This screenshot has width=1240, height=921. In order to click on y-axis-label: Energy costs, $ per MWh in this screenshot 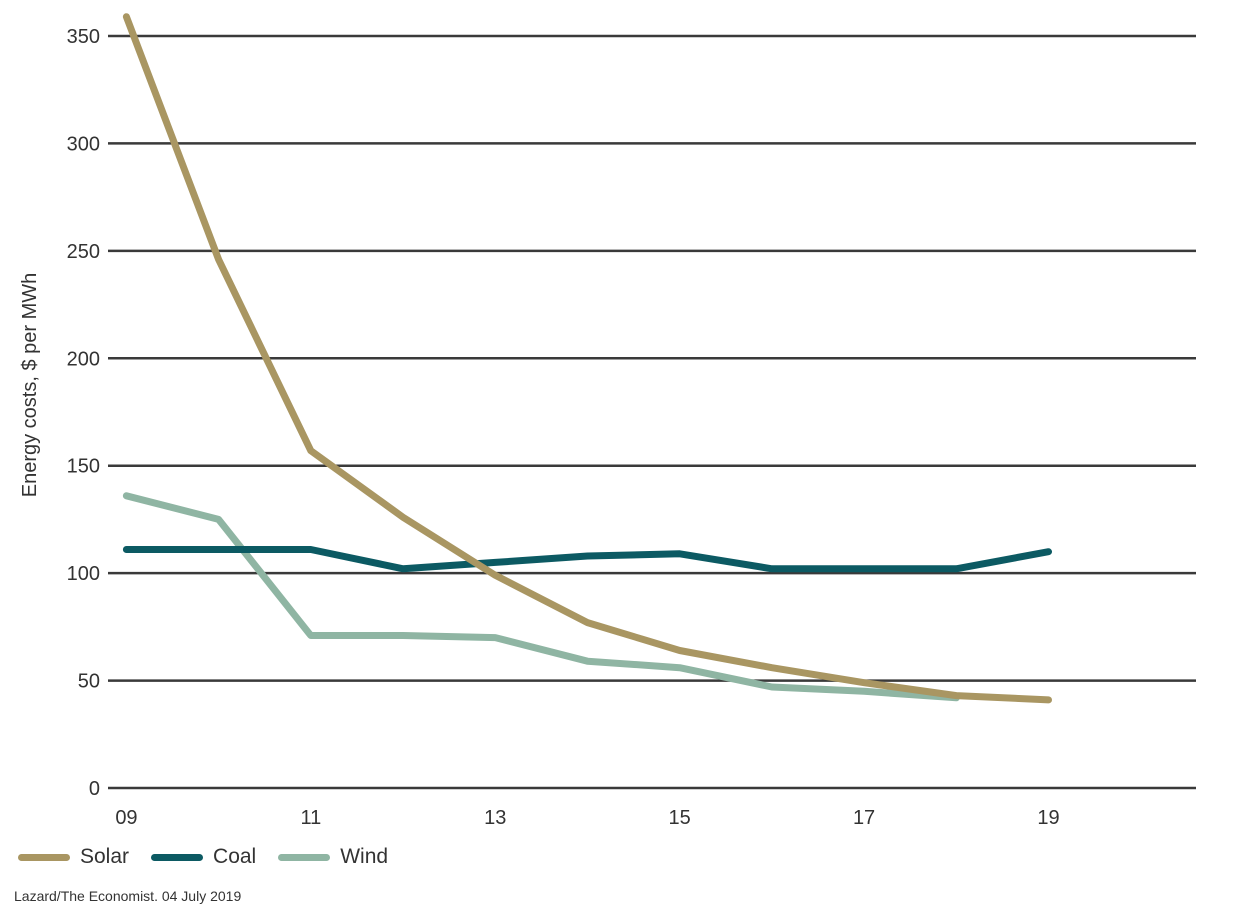, I will do `click(30, 385)`.